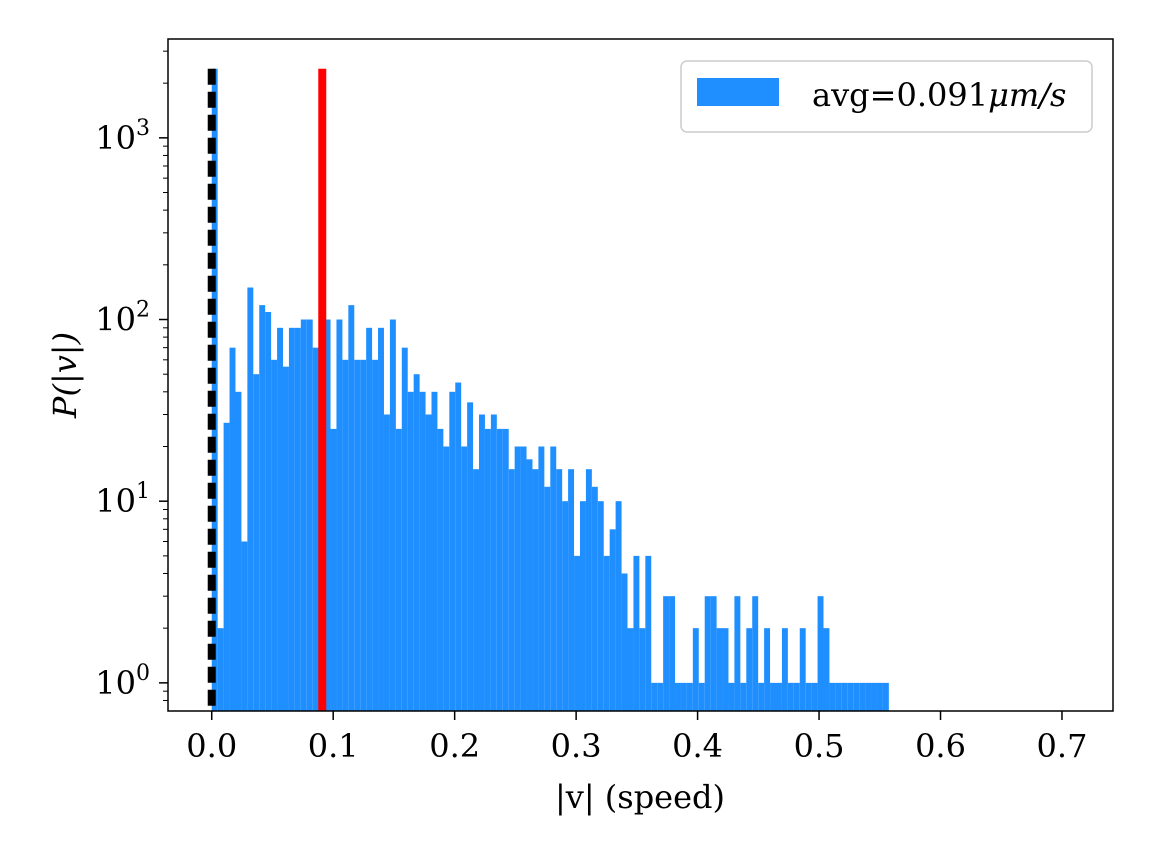  What do you see at coordinates (576, 746) in the screenshot?
I see `x-tick-label: 0.3` at bounding box center [576, 746].